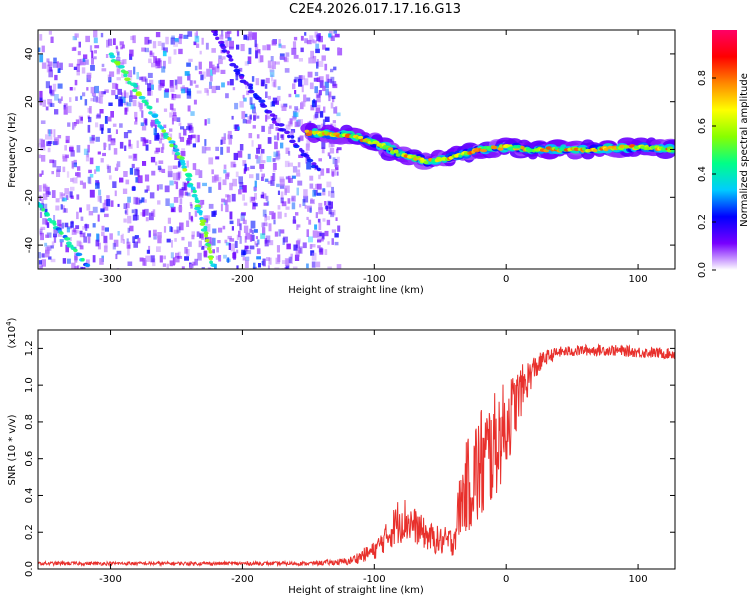 This screenshot has width=750, height=600. Describe the element at coordinates (29, 385) in the screenshot. I see `snr-y-tick-label: 1.0` at that location.